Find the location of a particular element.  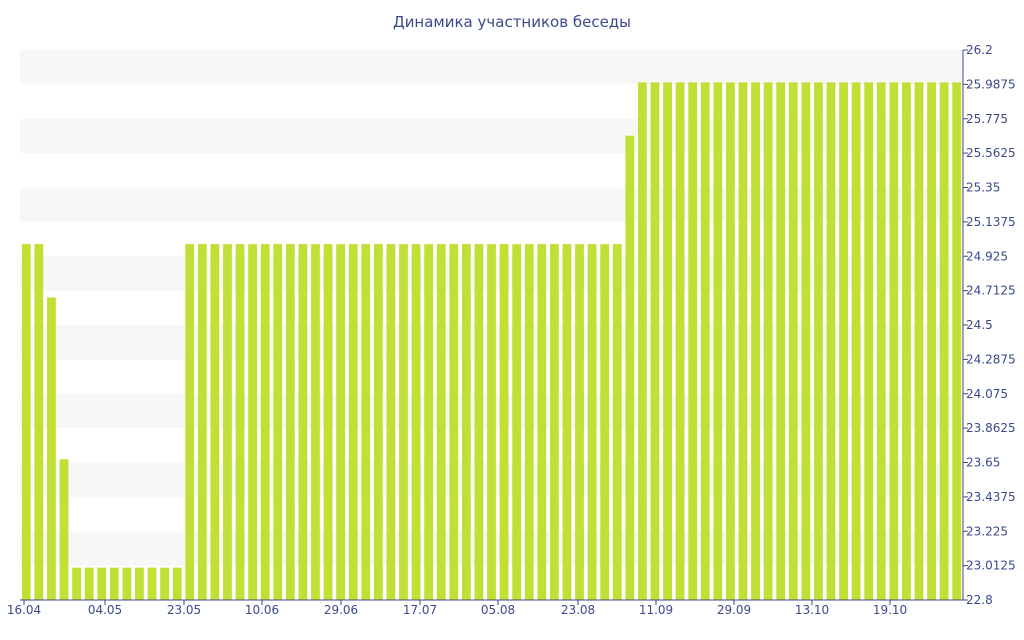

y-tick-label: 23.4375 is located at coordinates (991, 497).